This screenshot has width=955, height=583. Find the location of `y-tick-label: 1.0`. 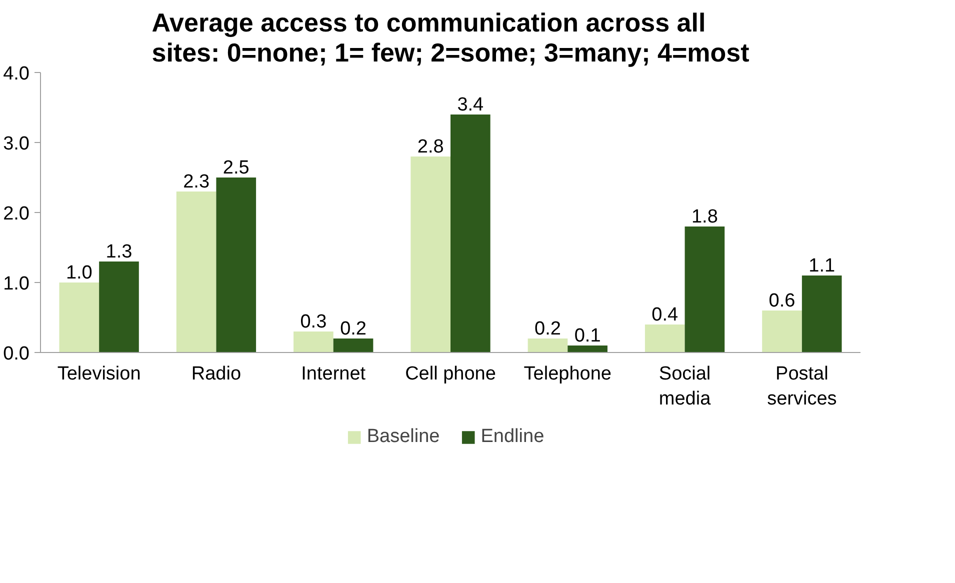

y-tick-label: 1.0 is located at coordinates (16, 284).